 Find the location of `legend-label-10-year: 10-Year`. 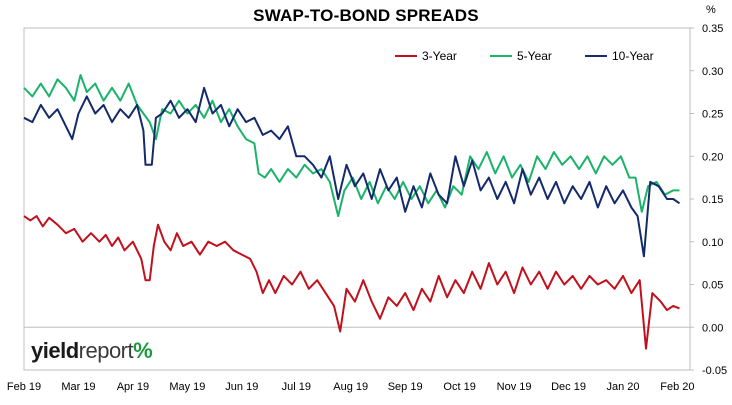

legend-label-10-year: 10-Year is located at coordinates (633, 56).